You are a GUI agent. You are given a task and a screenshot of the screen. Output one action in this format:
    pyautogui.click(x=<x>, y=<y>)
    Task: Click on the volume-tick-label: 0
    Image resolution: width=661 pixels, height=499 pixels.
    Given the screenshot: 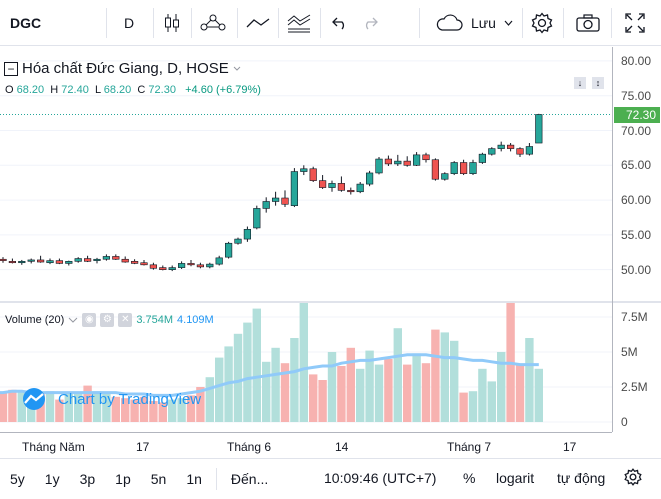 What is the action you would take?
    pyautogui.click(x=624, y=422)
    